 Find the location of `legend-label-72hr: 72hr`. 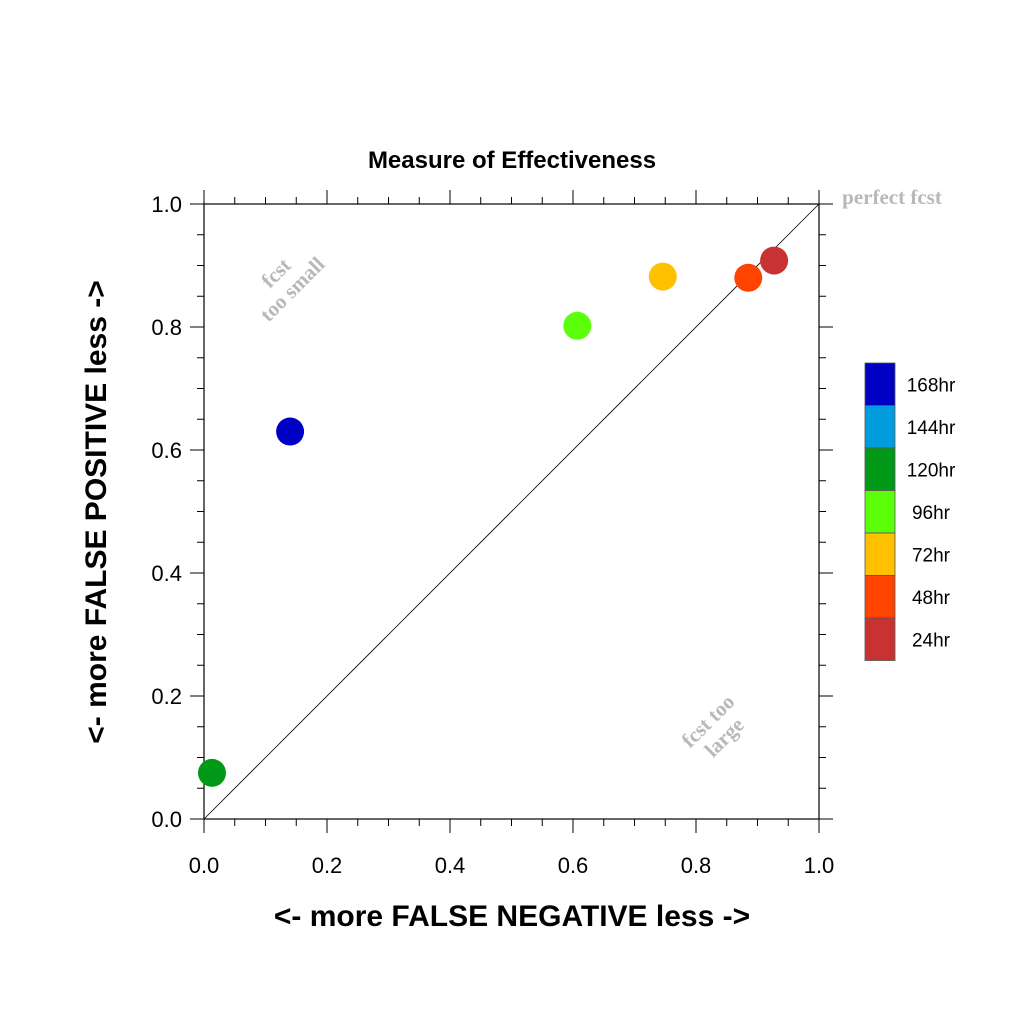

legend-label-72hr: 72hr is located at coordinates (931, 555).